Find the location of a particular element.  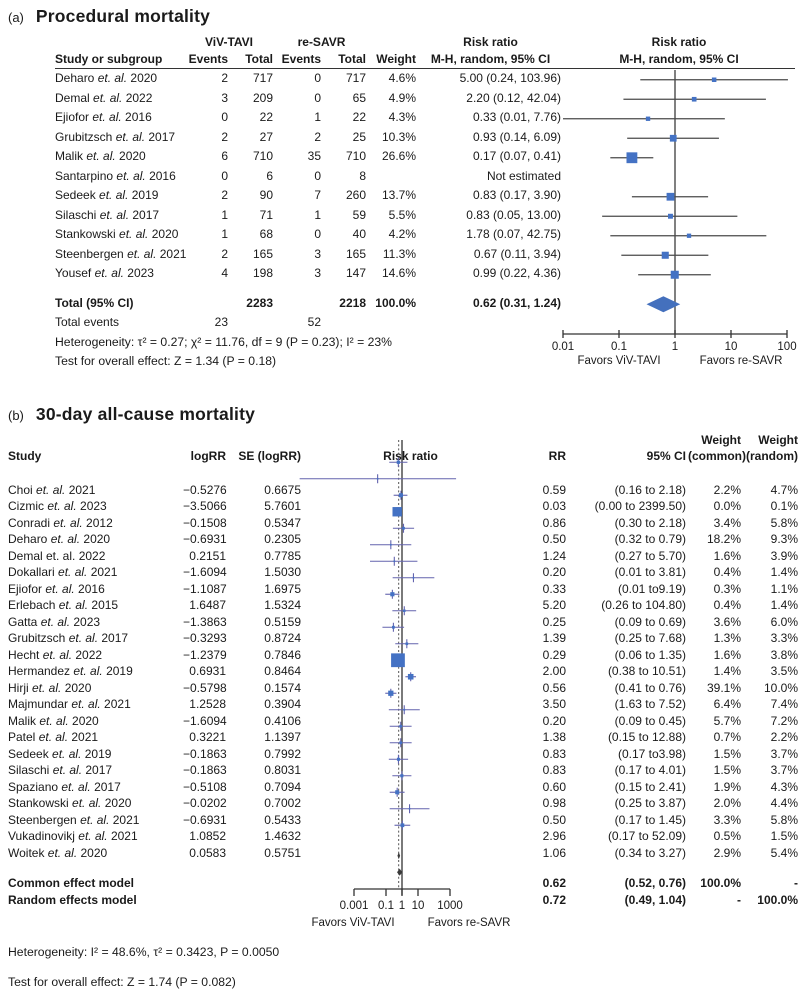

weight: 4.6% is located at coordinates (402, 78).